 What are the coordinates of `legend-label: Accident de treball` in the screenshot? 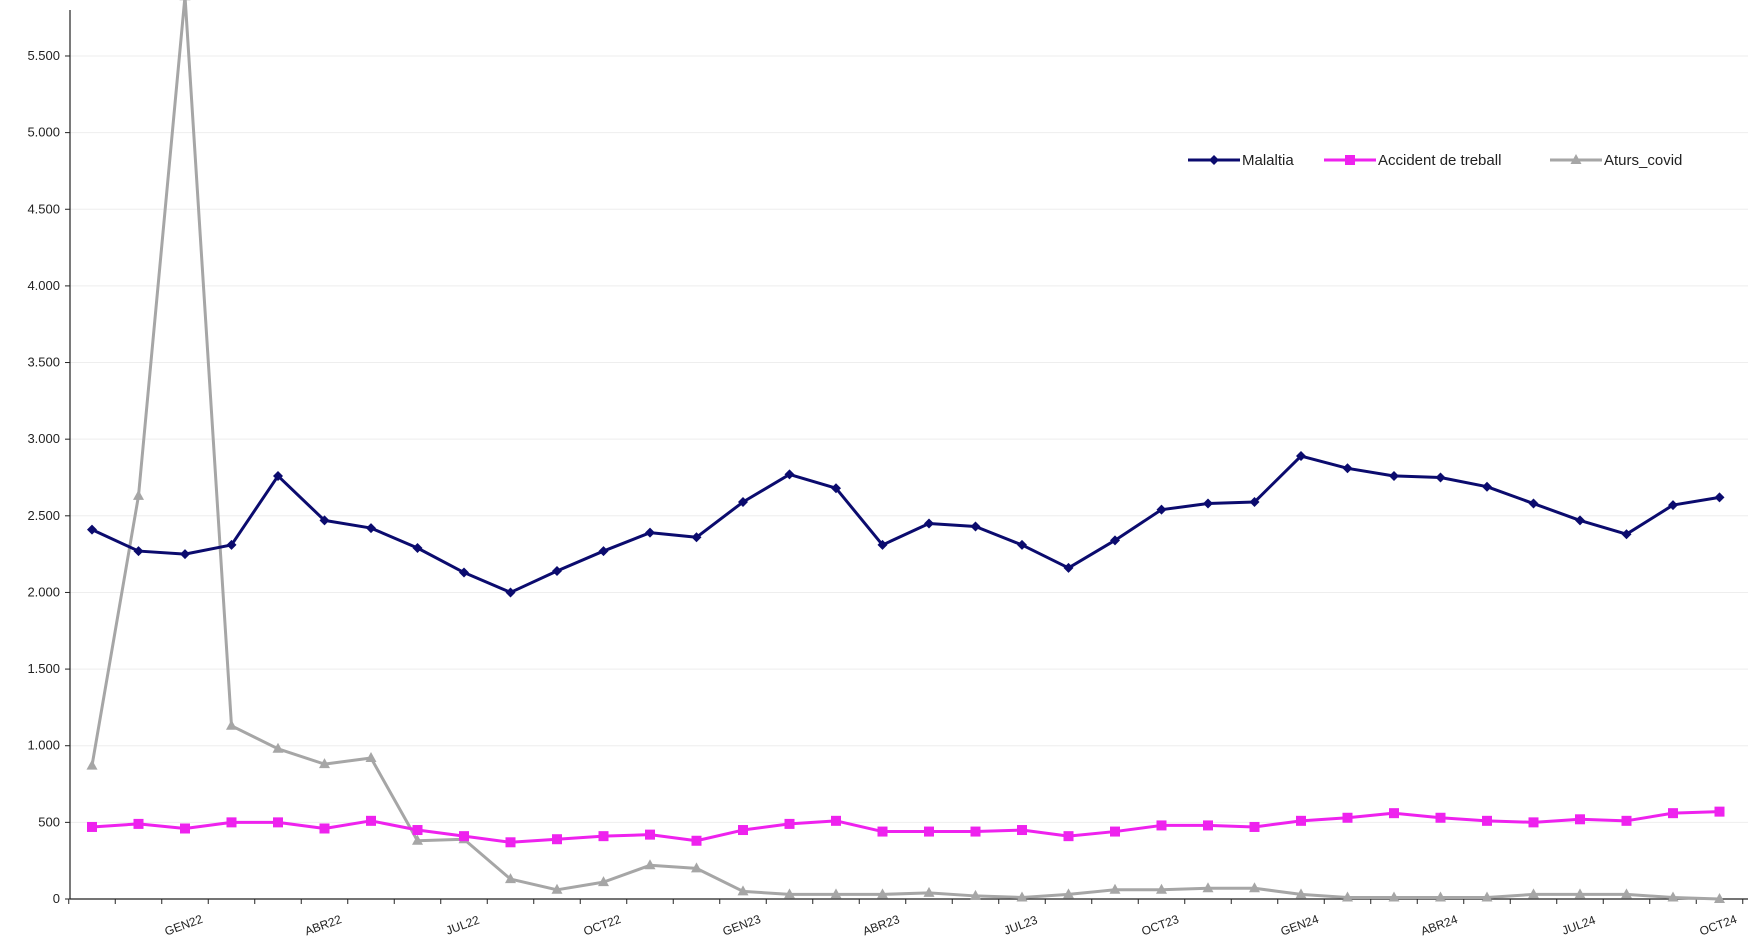 It's located at (1439, 160).